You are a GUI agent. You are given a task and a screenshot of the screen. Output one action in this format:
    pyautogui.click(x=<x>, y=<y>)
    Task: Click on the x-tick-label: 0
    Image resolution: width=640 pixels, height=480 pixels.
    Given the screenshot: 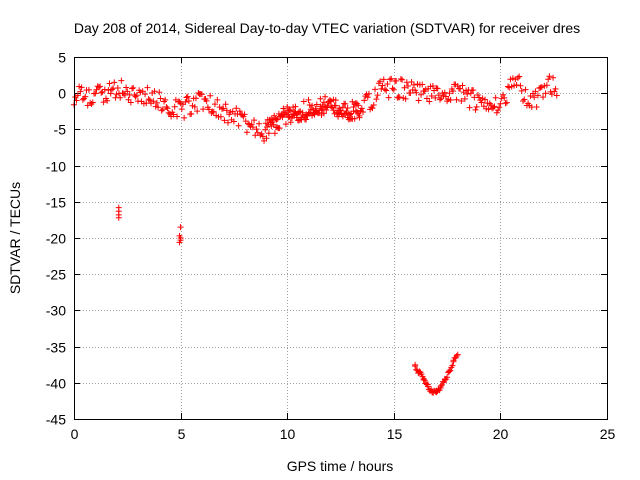 What is the action you would take?
    pyautogui.click(x=75, y=434)
    